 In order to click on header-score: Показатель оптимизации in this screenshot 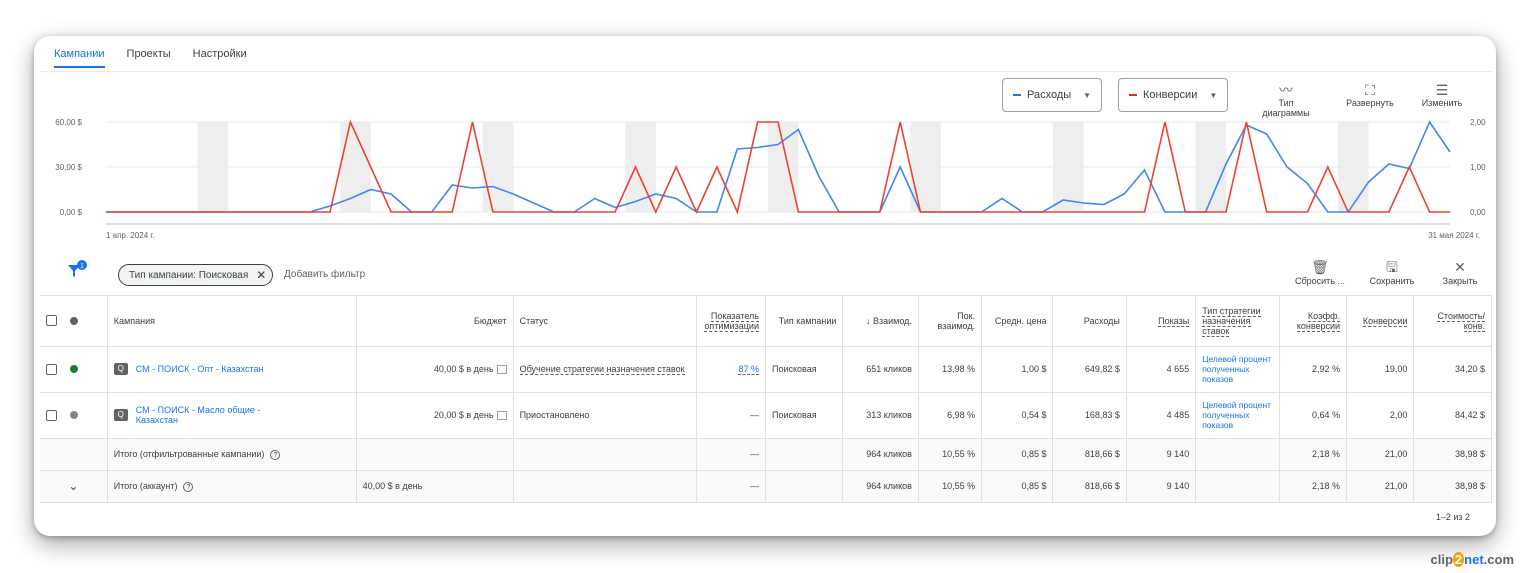, I will do `click(731, 321)`.